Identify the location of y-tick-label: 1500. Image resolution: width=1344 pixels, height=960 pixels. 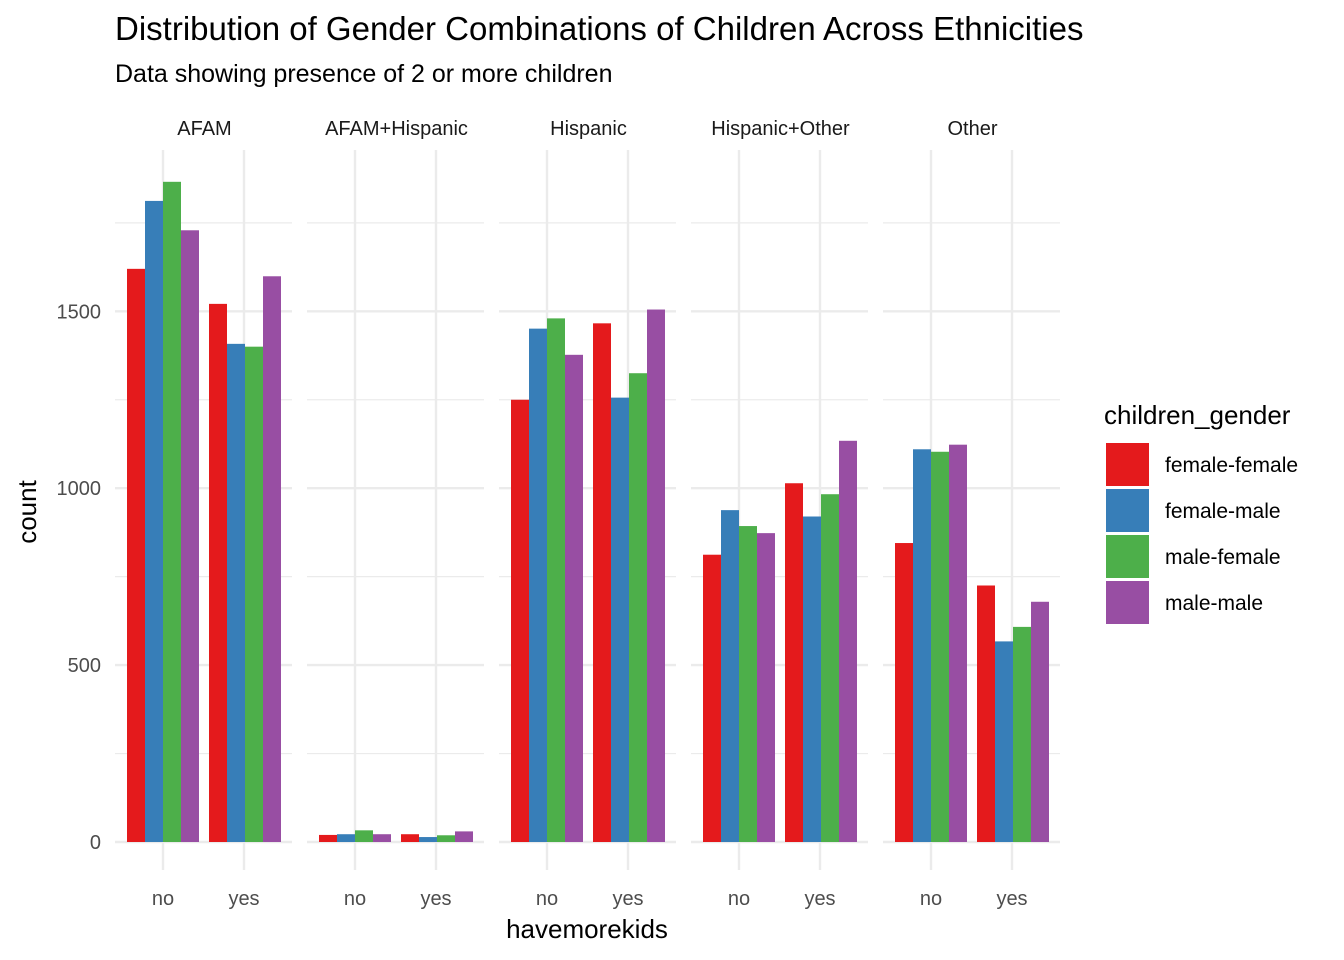
(79, 312).